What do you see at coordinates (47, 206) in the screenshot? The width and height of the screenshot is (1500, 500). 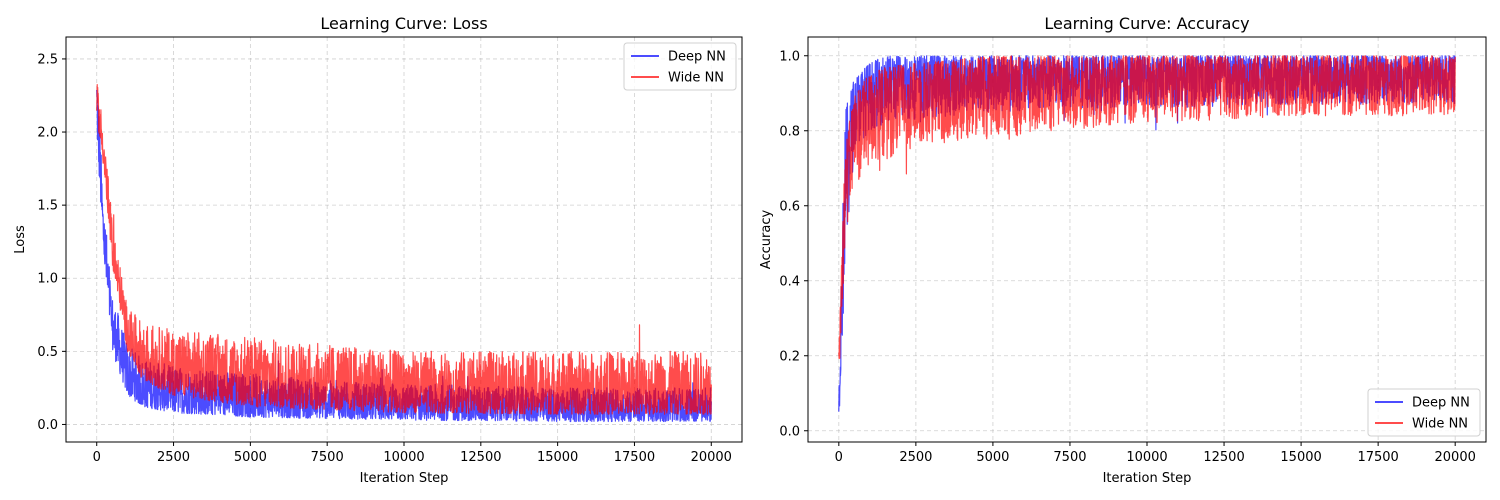 I see `y-tick-label: 1.5` at bounding box center [47, 206].